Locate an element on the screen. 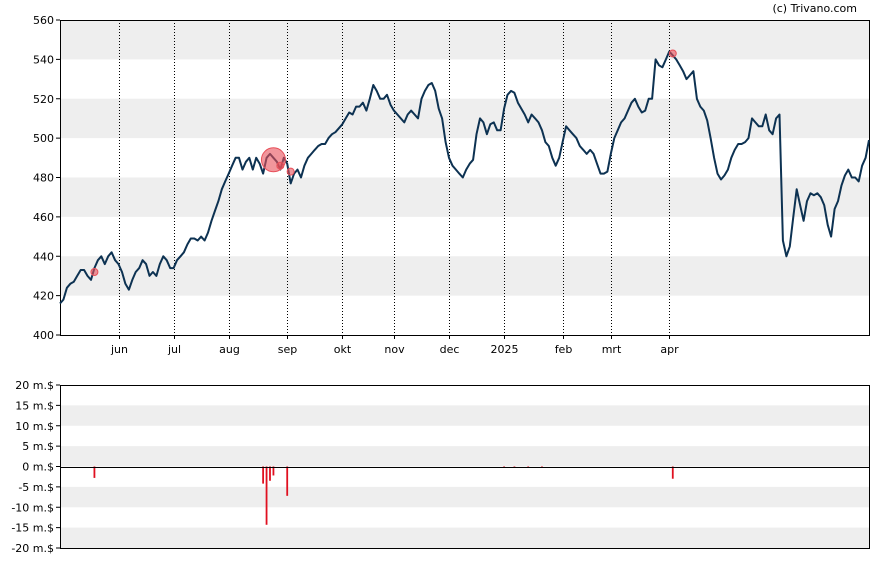 This screenshot has width=888, height=565. month-label: feb is located at coordinates (564, 349).